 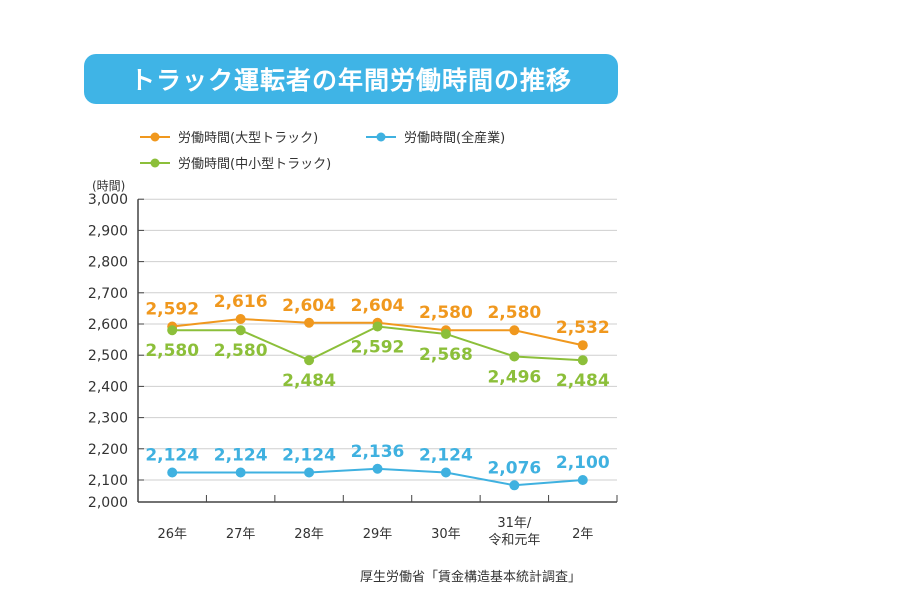 What do you see at coordinates (108, 263) in the screenshot?
I see `y-tick-label: 2,800` at bounding box center [108, 263].